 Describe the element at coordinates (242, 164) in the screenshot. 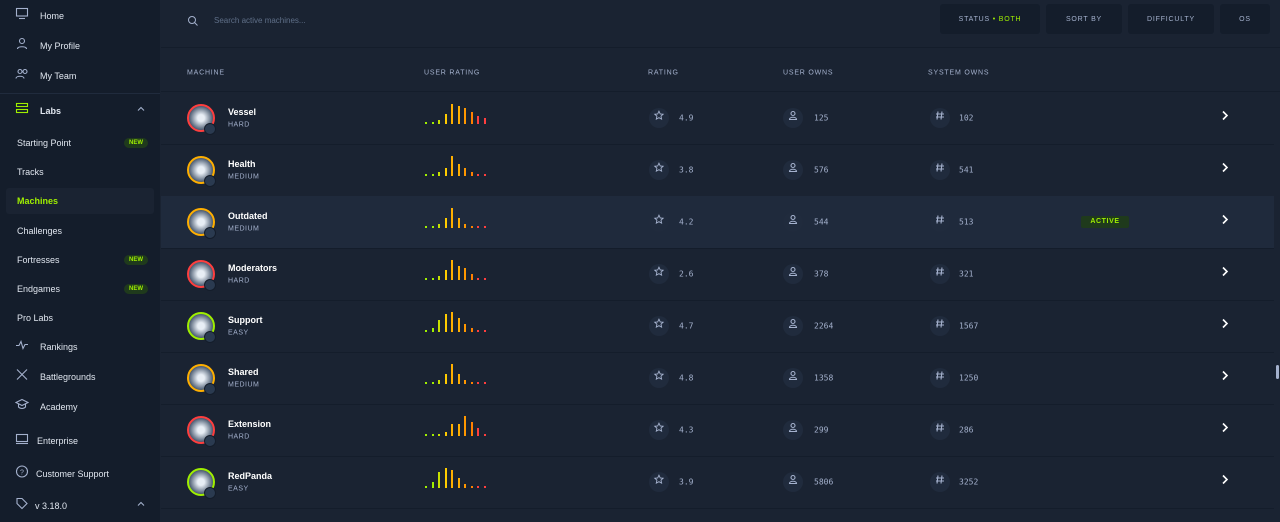

I see `machine-name: Health` at that location.